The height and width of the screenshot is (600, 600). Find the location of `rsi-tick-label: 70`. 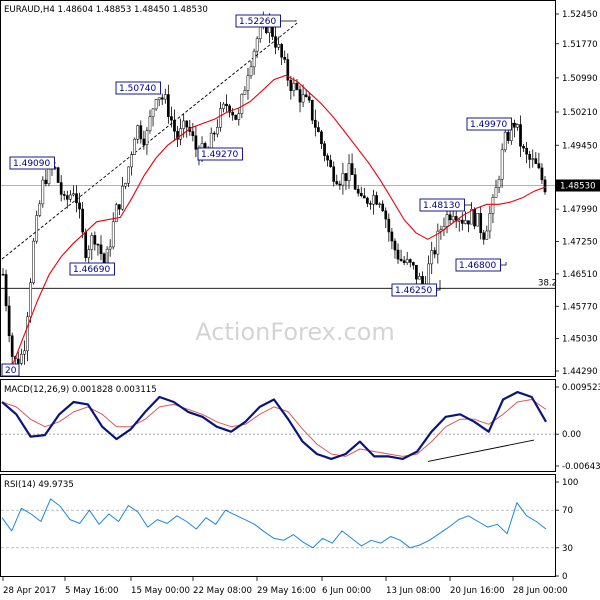

rsi-tick-label: 70 is located at coordinates (567, 511).